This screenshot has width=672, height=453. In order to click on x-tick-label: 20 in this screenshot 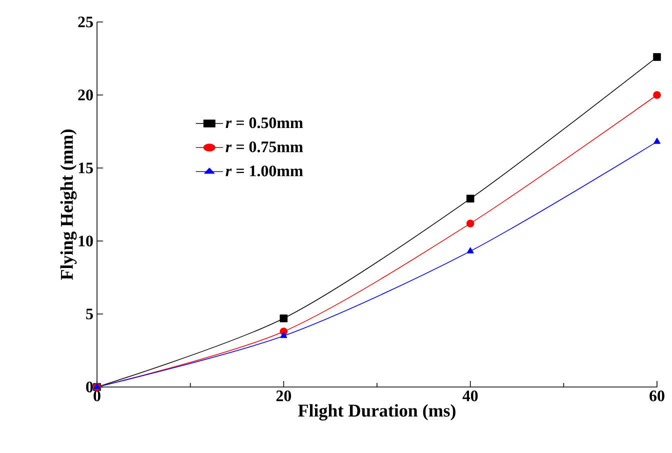, I will do `click(284, 396)`.